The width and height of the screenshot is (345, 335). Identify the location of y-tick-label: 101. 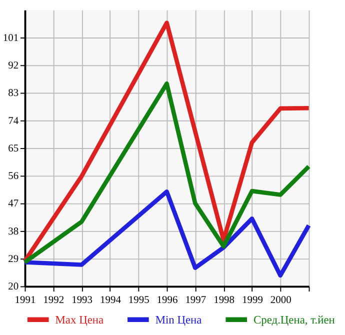
(10, 38).